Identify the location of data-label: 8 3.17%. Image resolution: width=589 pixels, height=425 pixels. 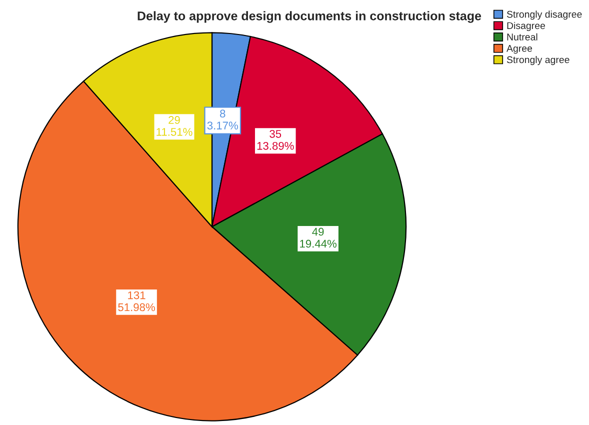
(222, 120).